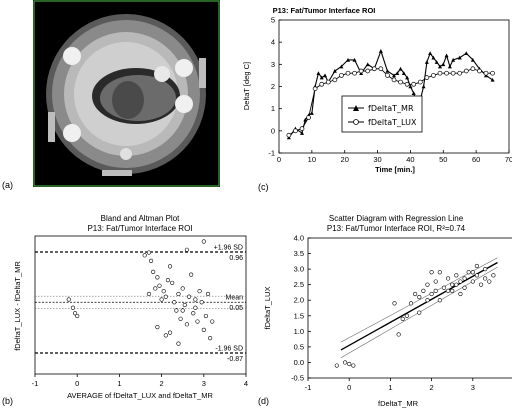 Image resolution: width=512 pixels, height=411 pixels. Describe the element at coordinates (476, 159) in the screenshot. I see `x-tick-label: 60` at that location.